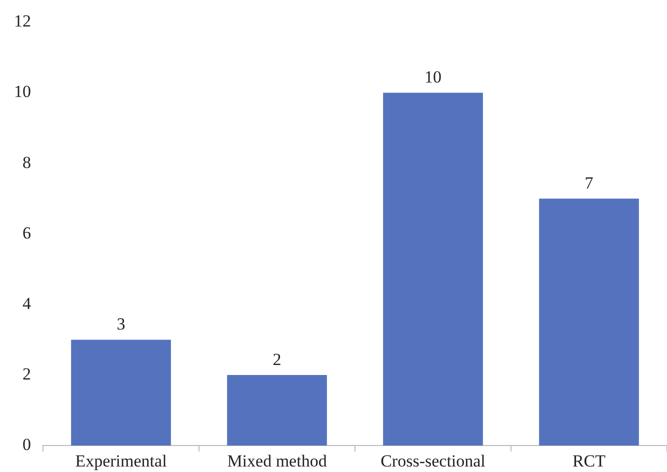  I want to click on y-tick-label: 8, so click(26, 162).